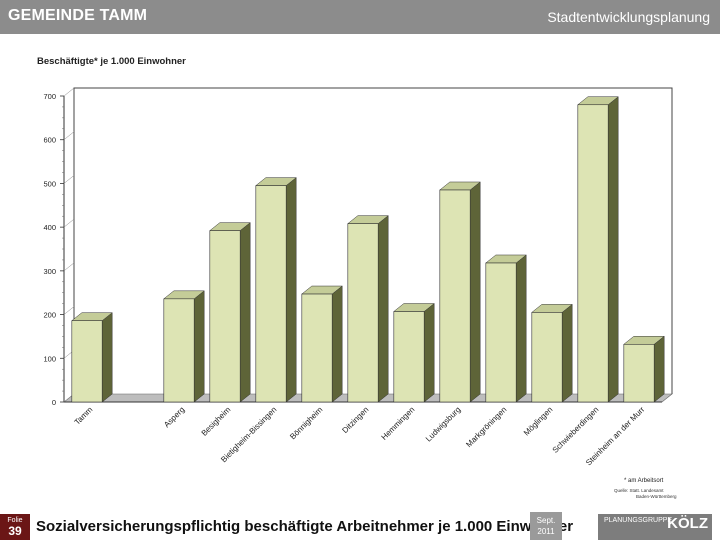  What do you see at coordinates (15, 531) in the screenshot?
I see `slide-number: 39` at bounding box center [15, 531].